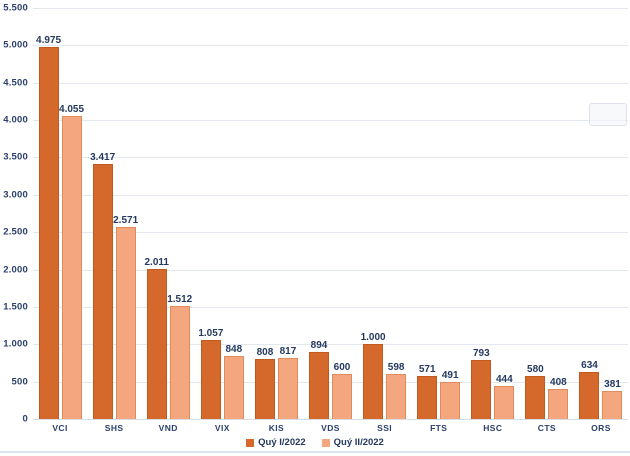 This screenshot has width=630, height=456. I want to click on y-tick-label: 500, so click(19, 382).